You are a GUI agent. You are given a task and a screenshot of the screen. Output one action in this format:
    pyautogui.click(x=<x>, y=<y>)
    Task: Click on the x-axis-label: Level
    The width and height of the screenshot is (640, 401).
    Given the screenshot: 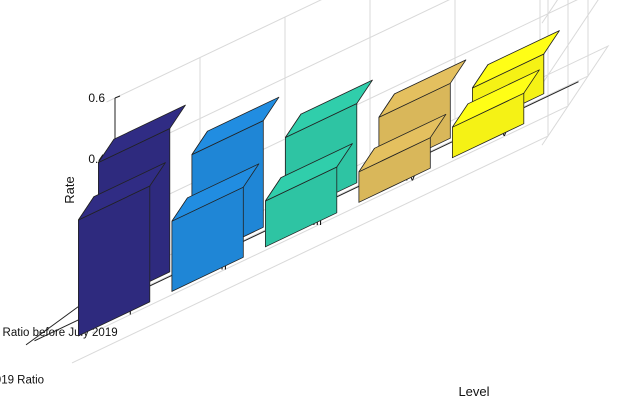 What is the action you would take?
    pyautogui.click(x=473, y=391)
    